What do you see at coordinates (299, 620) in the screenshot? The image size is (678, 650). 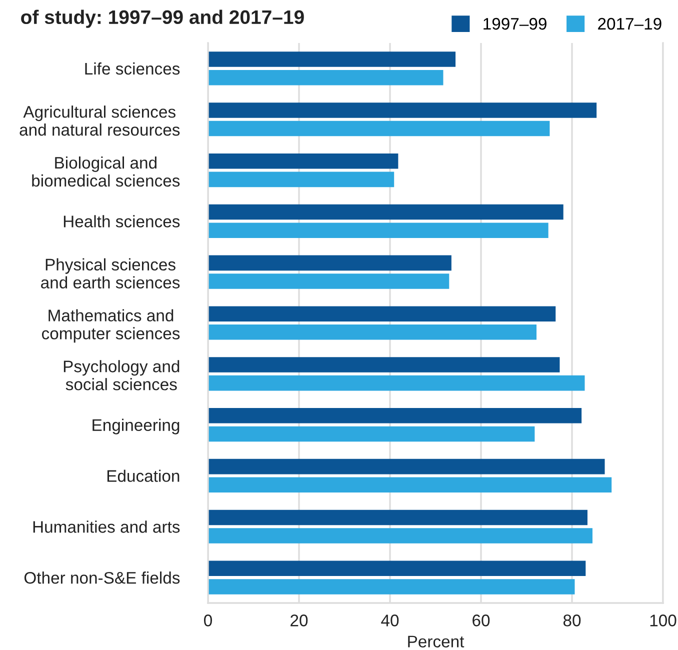 I see `x-tick-label: 20` at bounding box center [299, 620].